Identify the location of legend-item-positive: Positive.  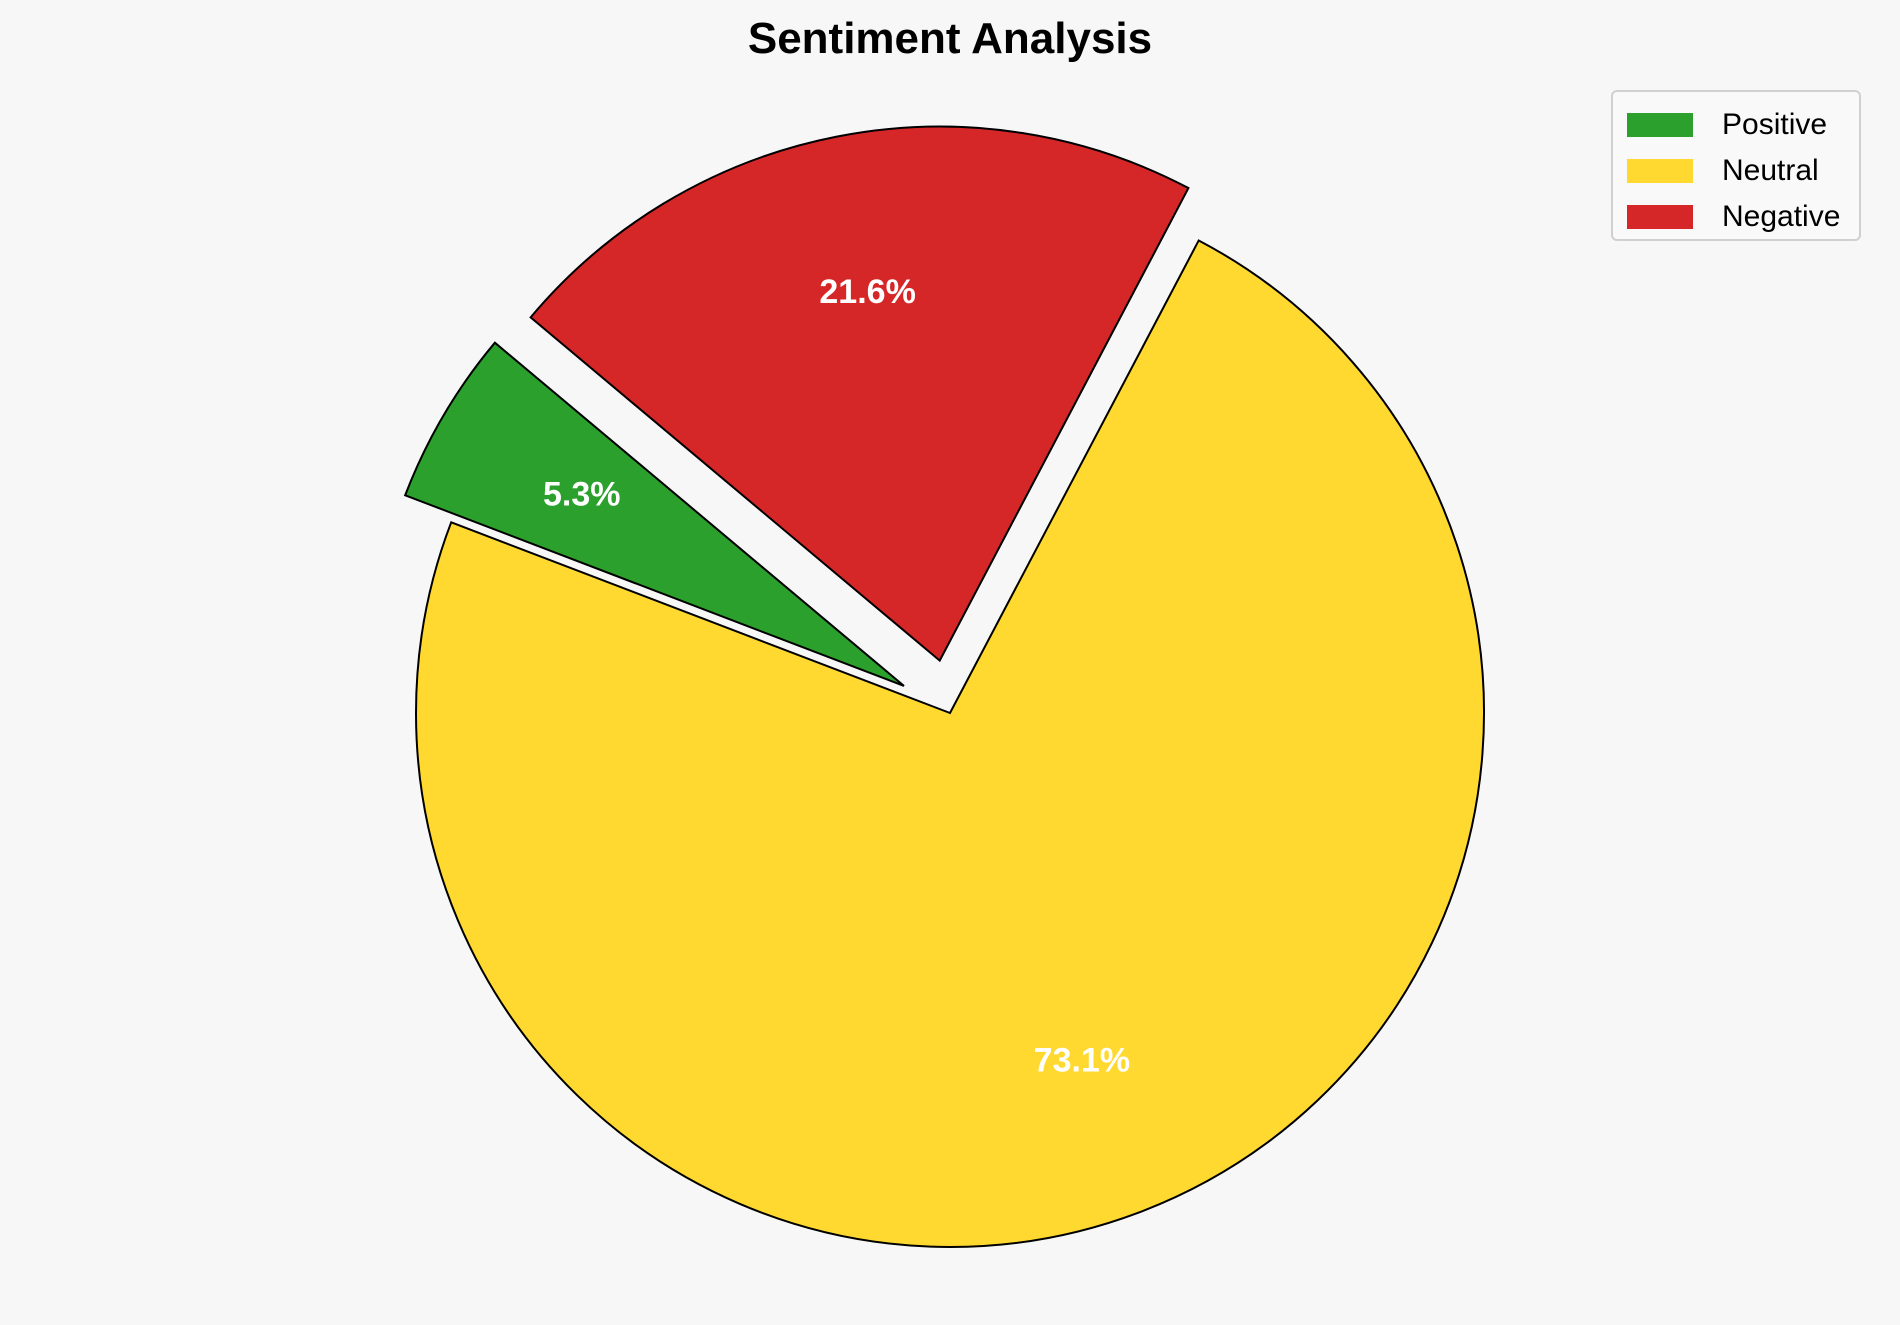
(1736, 125).